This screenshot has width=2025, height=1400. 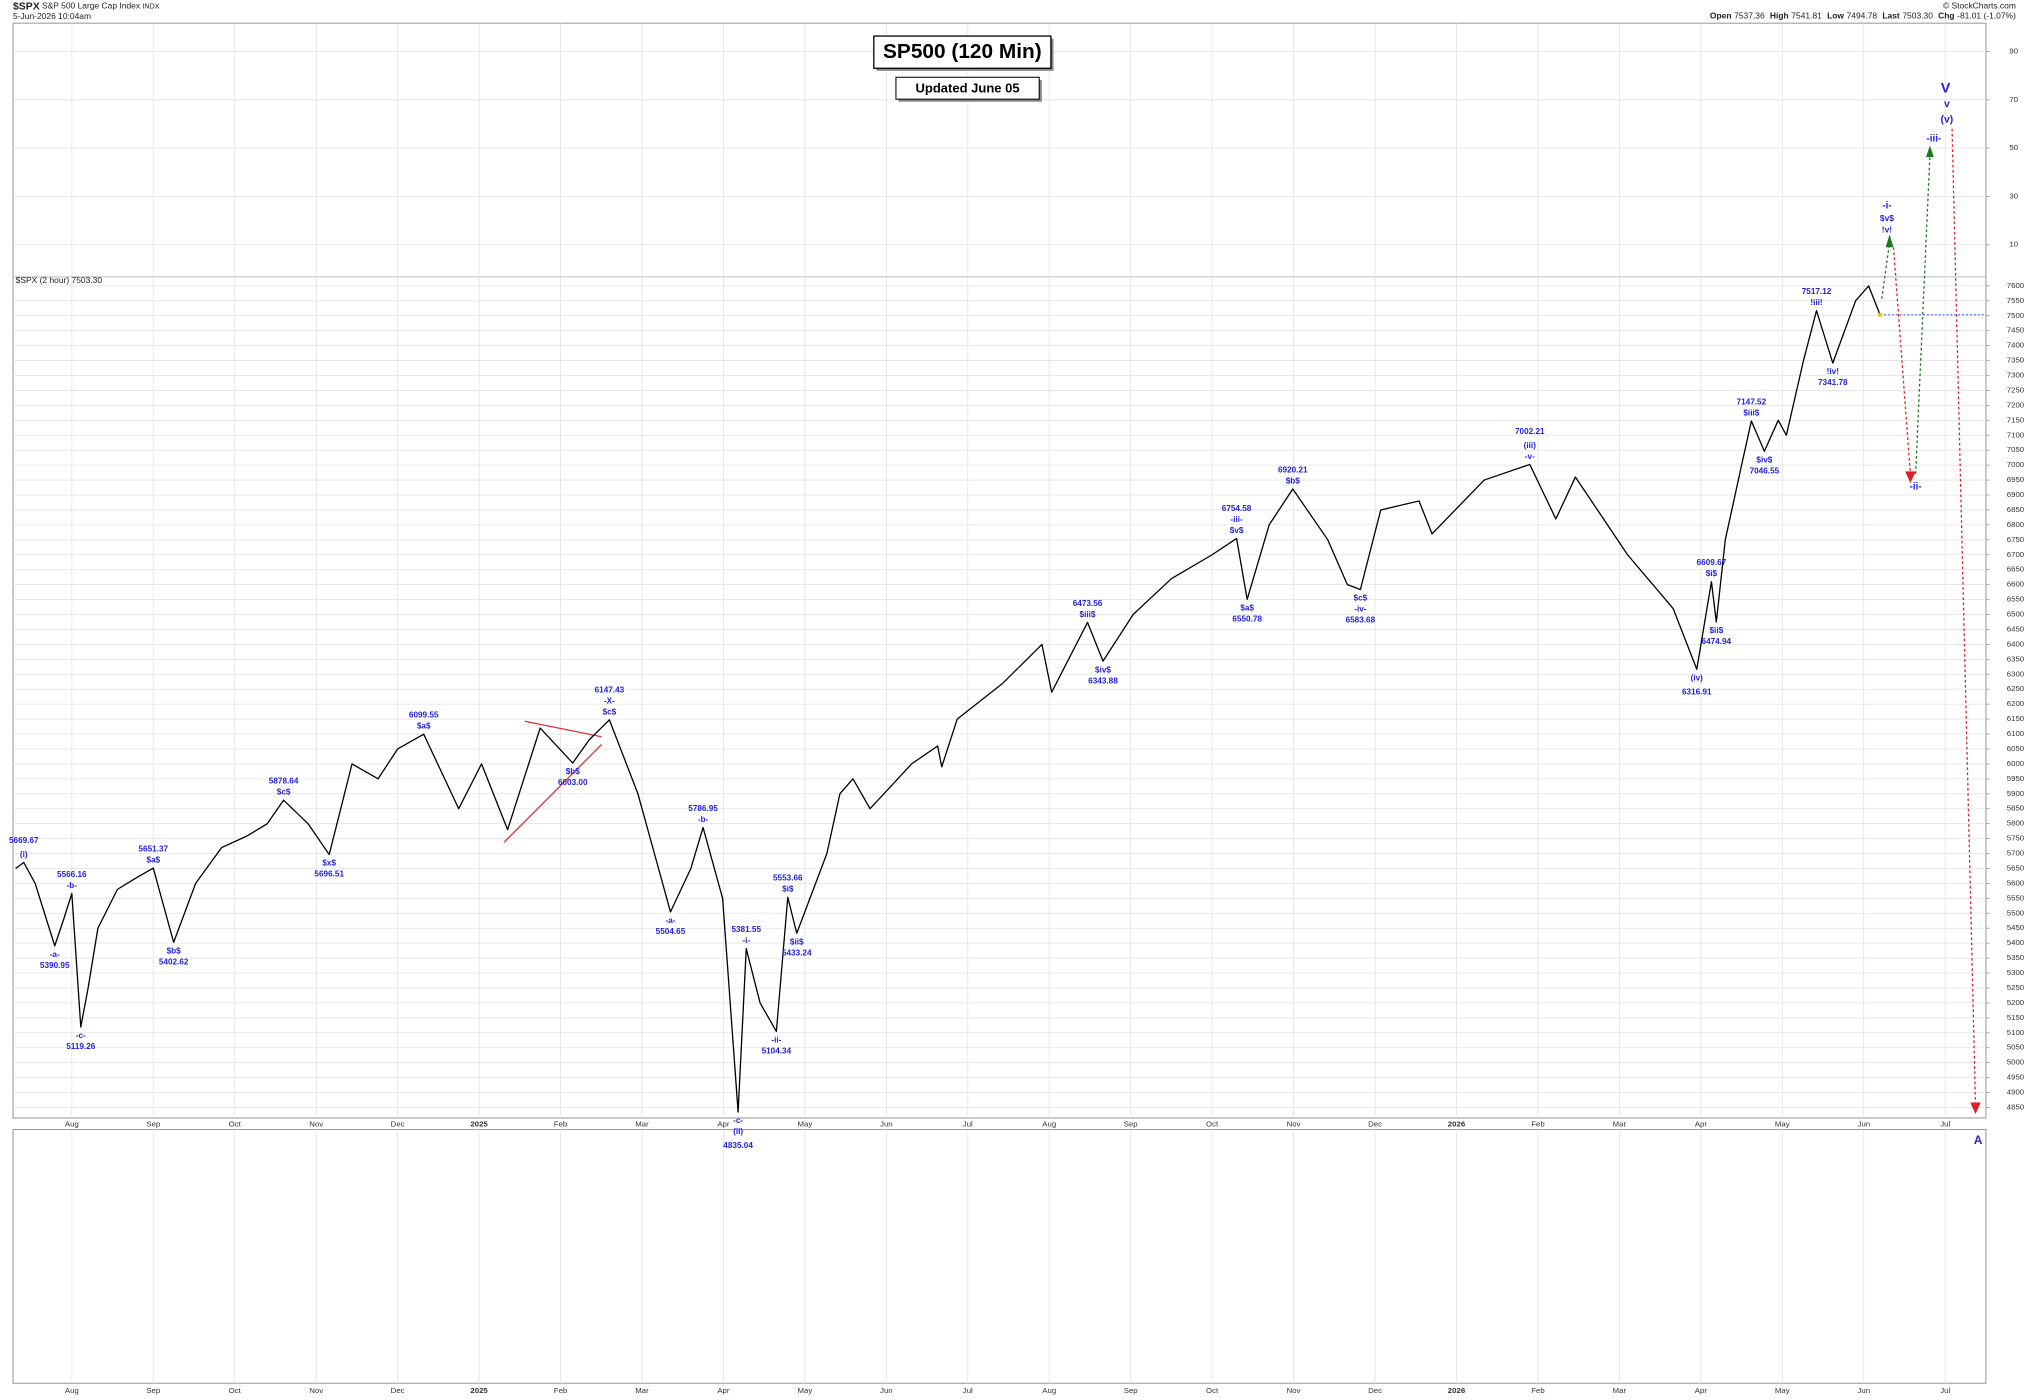 What do you see at coordinates (609, 700) in the screenshot?
I see `wave-label: -X-` at bounding box center [609, 700].